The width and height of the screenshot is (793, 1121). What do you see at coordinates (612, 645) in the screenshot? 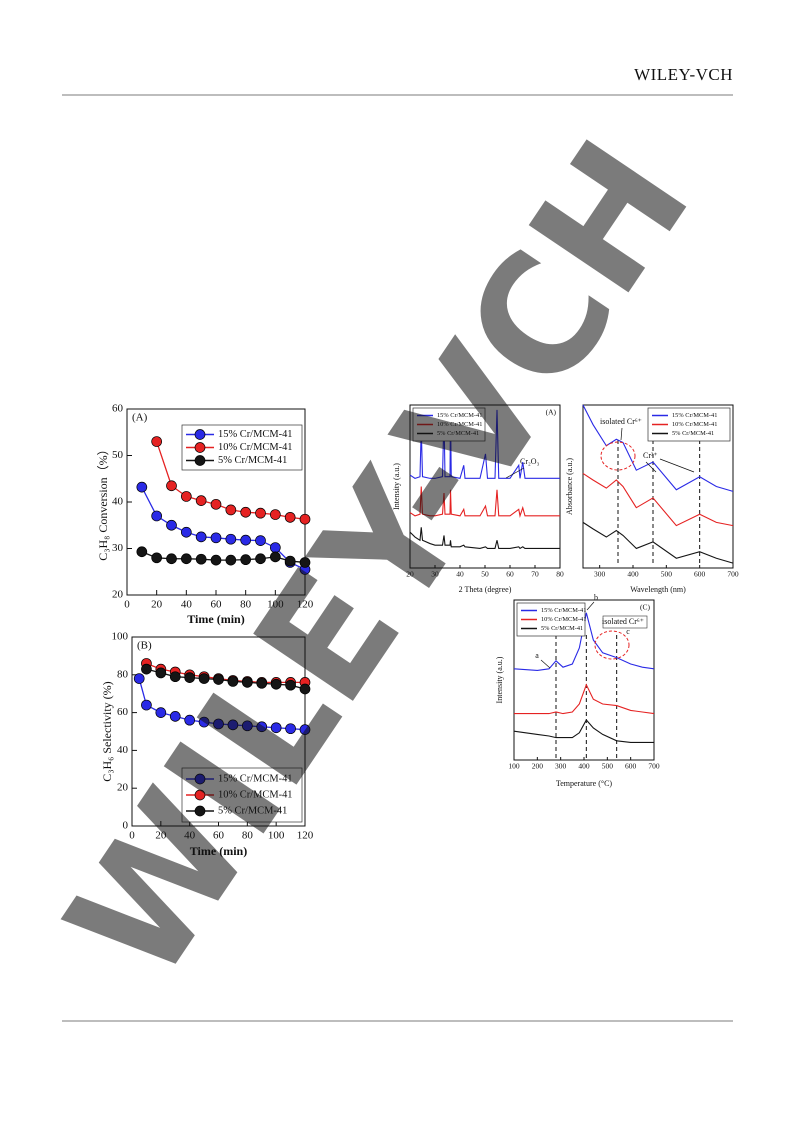
I see `highlight-circle` at bounding box center [612, 645].